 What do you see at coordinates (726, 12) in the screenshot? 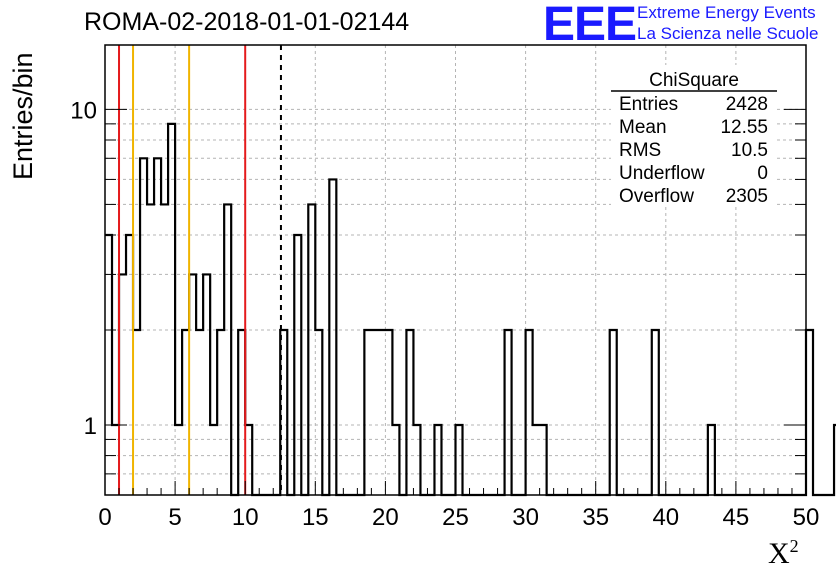
I see `logo-tagline-1: Extreme Energy Events` at bounding box center [726, 12].